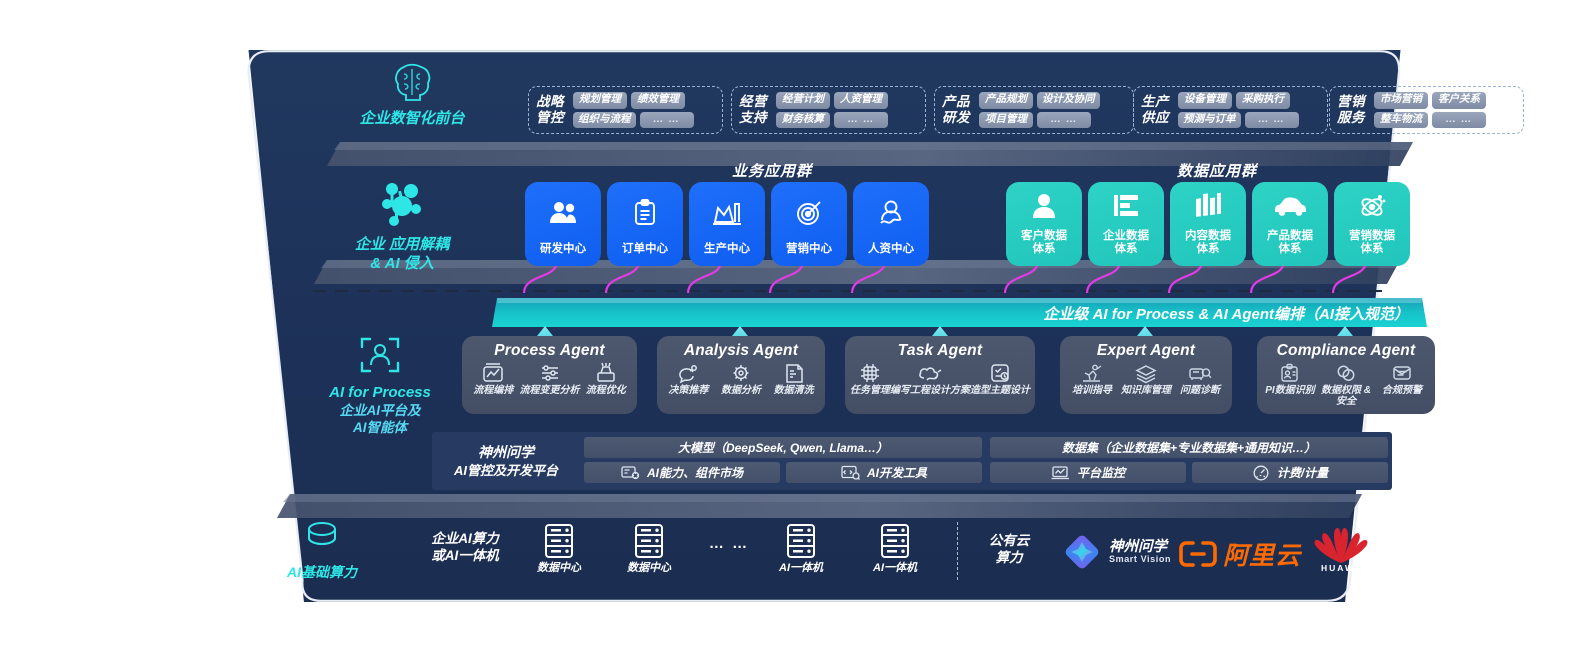  I want to click on rail-apps-label-2: & AI 侵入, so click(402, 263).